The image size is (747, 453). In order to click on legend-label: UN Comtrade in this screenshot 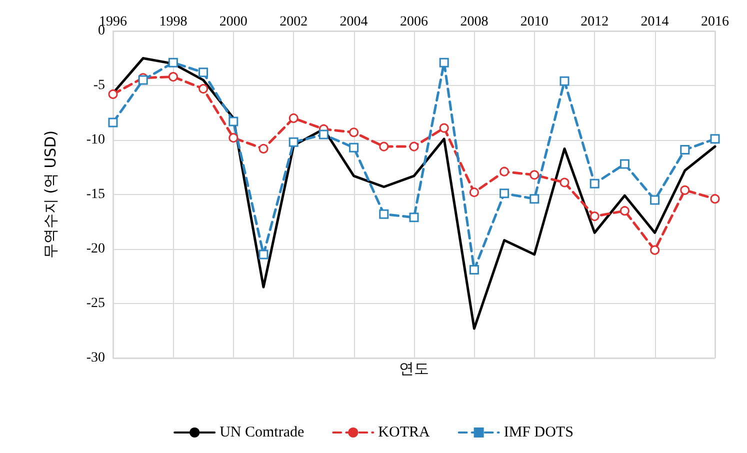, I will do `click(262, 432)`.